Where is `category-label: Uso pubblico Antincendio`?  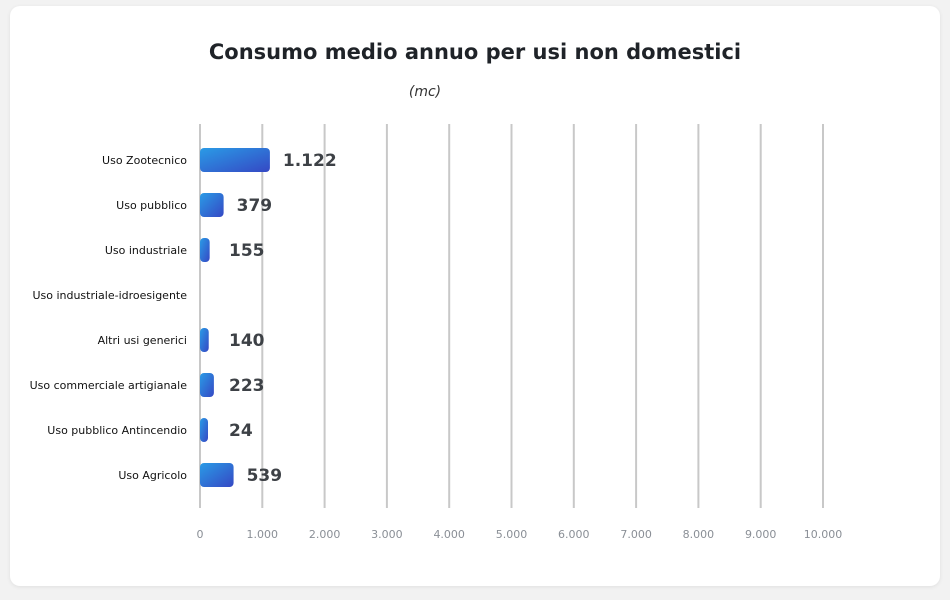
category-label: Uso pubblico Antincendio is located at coordinates (117, 430).